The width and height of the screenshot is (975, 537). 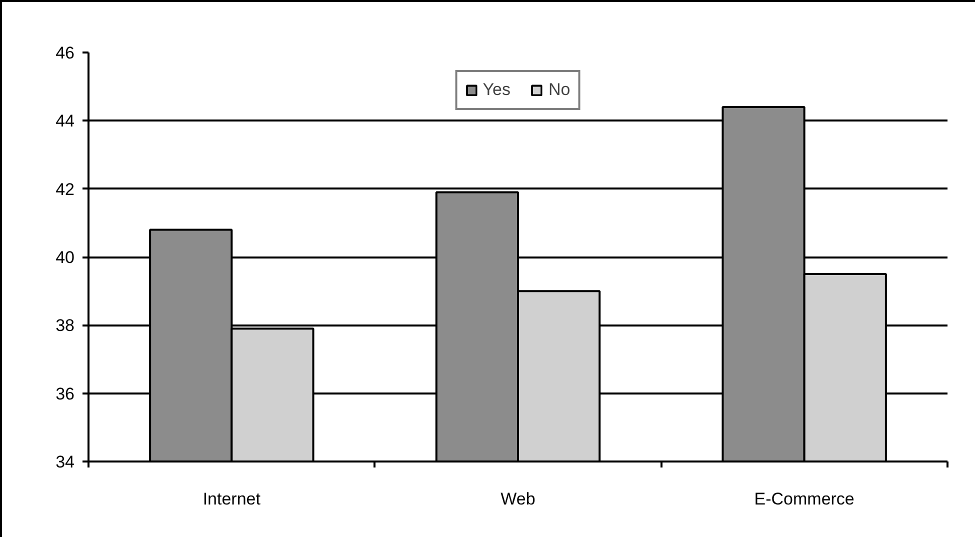 What do you see at coordinates (231, 499) in the screenshot?
I see `x-tick-label: Internet` at bounding box center [231, 499].